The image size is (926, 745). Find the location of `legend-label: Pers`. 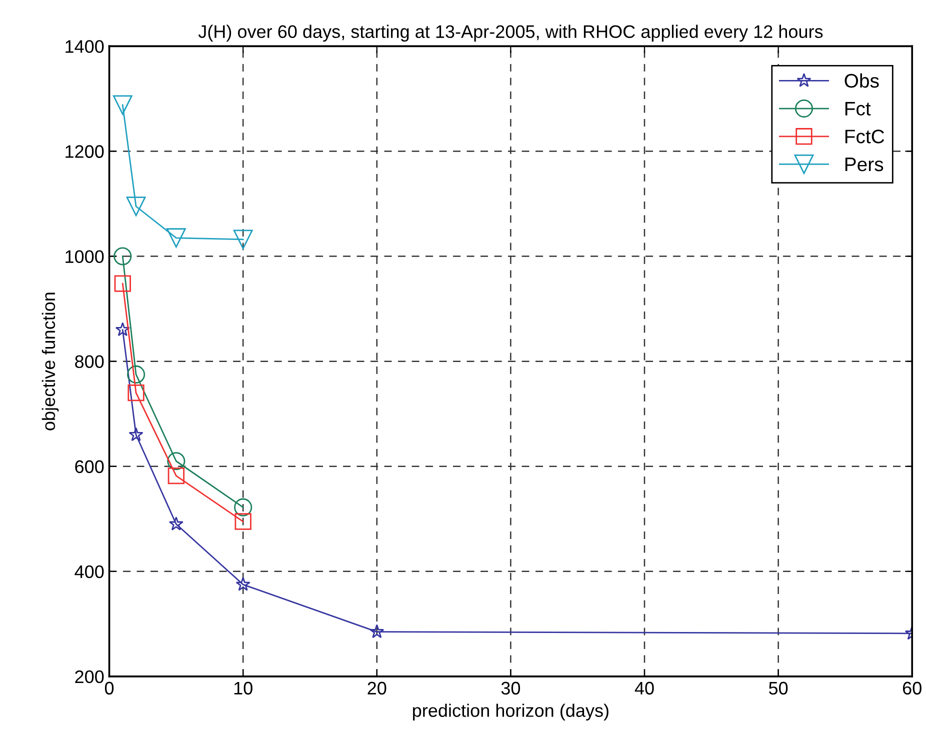

legend-label: Pers is located at coordinates (864, 165).